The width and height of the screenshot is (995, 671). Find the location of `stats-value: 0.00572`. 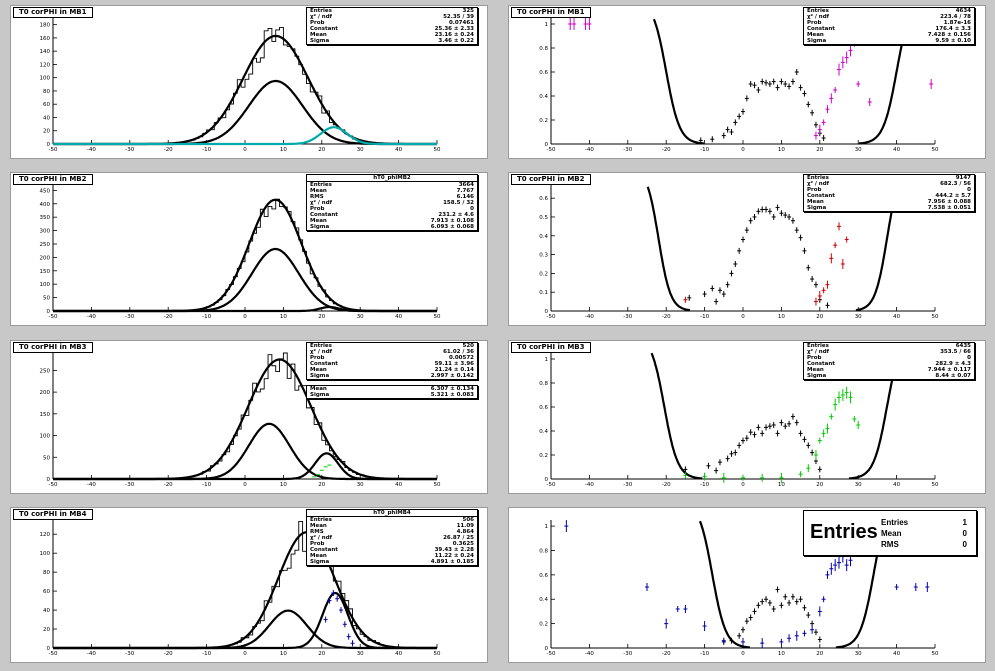

stats-value: 0.00572 is located at coordinates (461, 358).